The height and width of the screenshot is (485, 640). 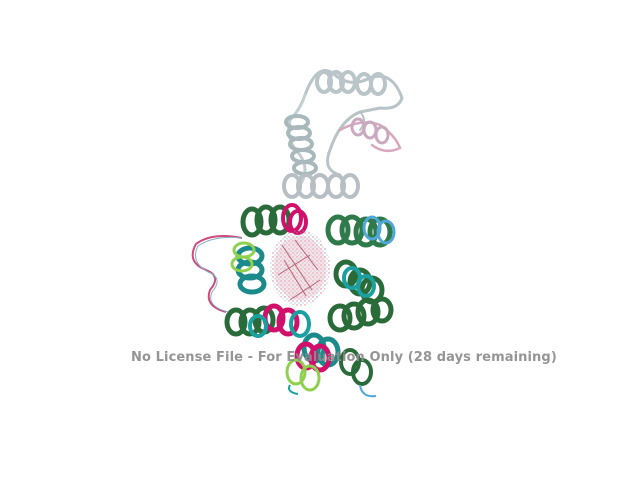 I want to click on lower-bundle, so click(x=310, y=300).